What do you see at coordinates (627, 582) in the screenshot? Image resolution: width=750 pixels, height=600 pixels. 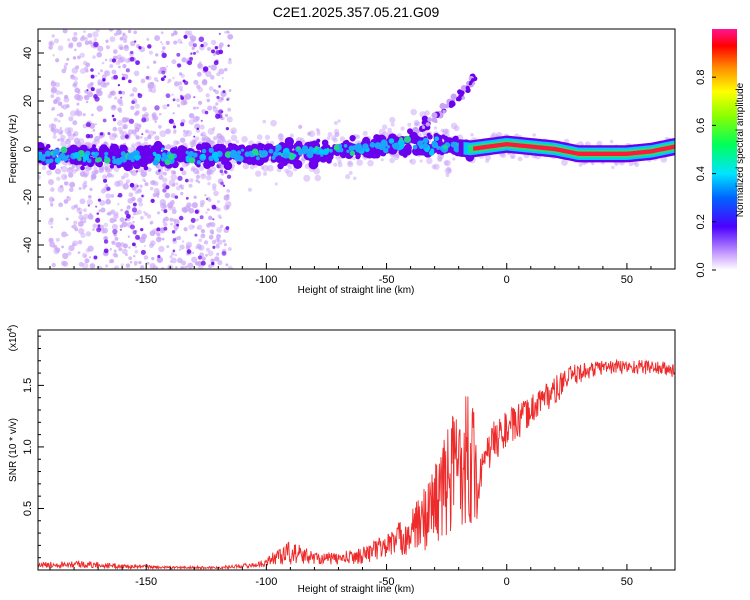 I see `x-tick-label: 50` at bounding box center [627, 582].